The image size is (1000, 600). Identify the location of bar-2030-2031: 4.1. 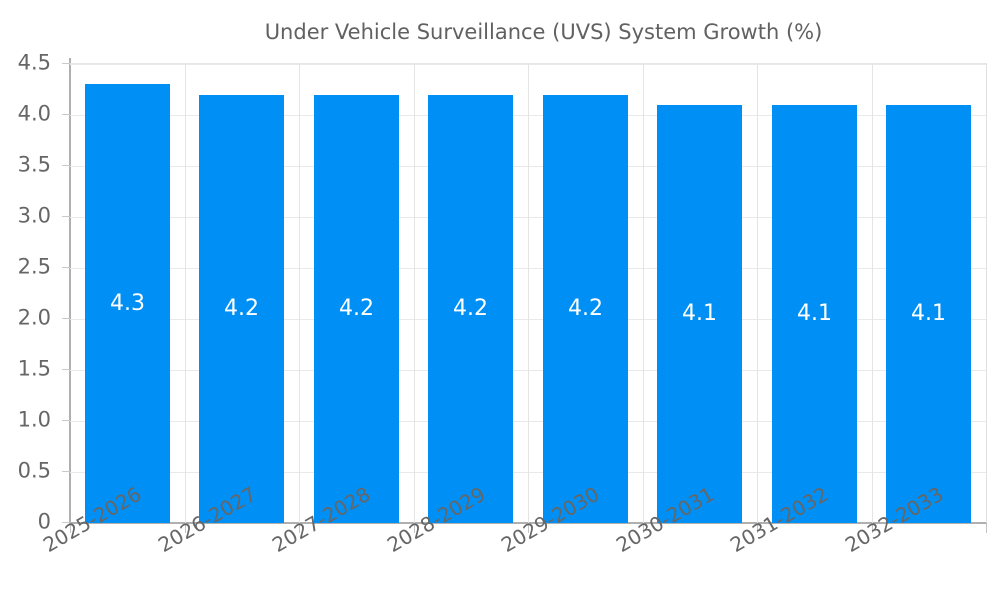
(699, 314).